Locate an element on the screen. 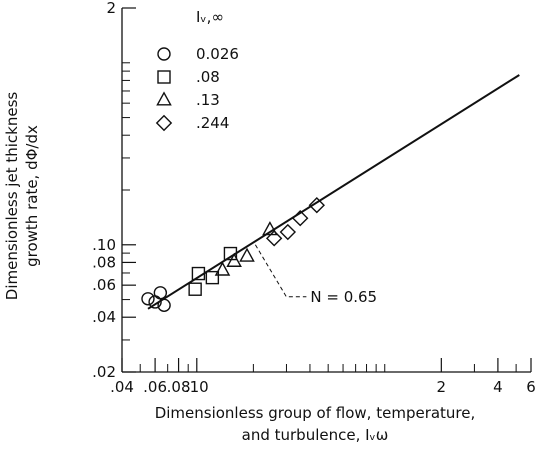  x-tick-label: 2 is located at coordinates (442, 387).